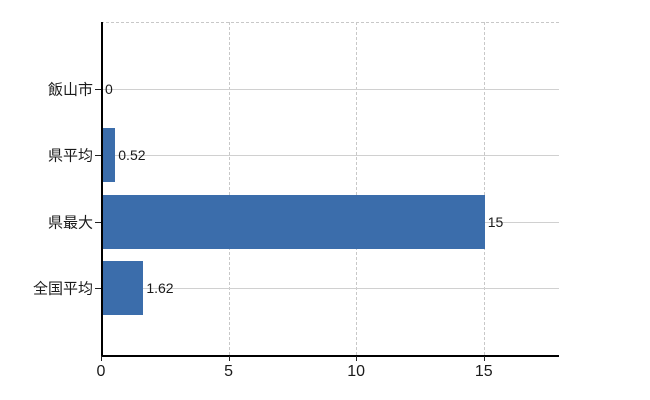  Describe the element at coordinates (70, 156) in the screenshot. I see `category-label: 県平均` at that location.